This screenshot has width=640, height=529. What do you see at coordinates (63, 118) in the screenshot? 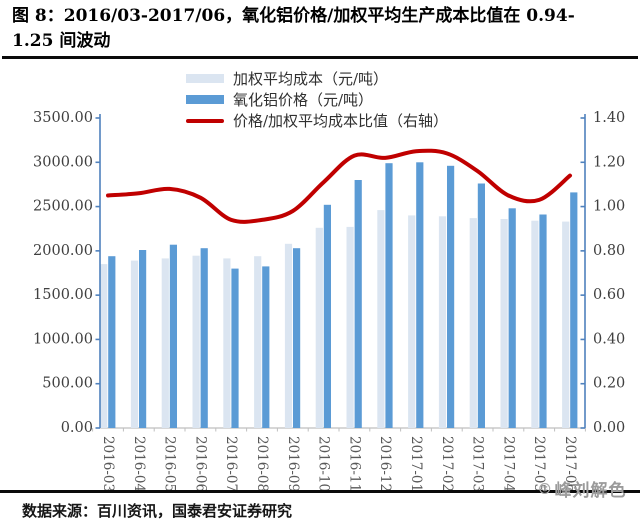
I see `y-axis-left-label: 3500.00` at bounding box center [63, 118].